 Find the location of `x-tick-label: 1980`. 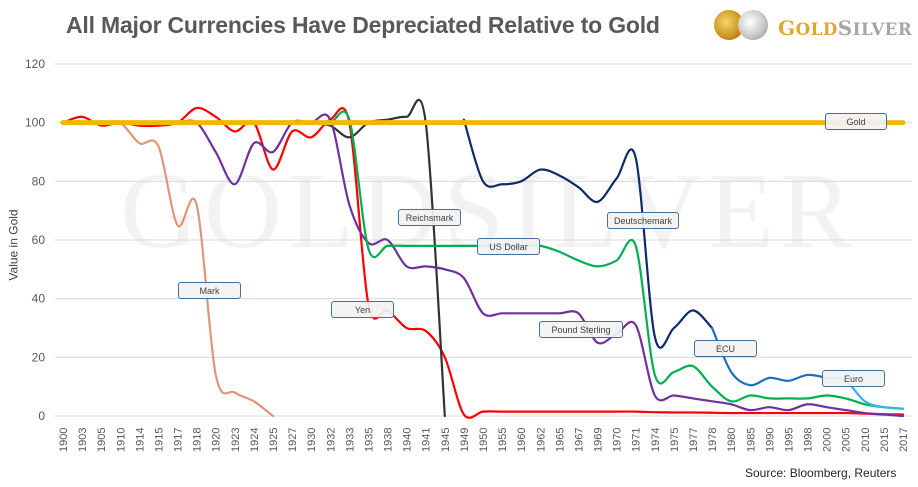

x-tick-label: 1980 is located at coordinates (732, 440).